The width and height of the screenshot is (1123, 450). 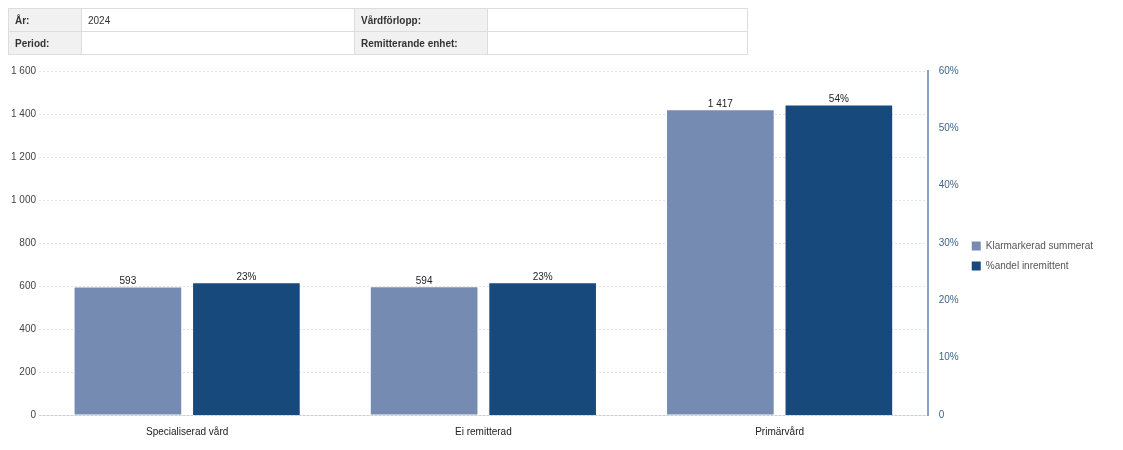 I want to click on y2-tick-label: 10%, so click(x=948, y=357).